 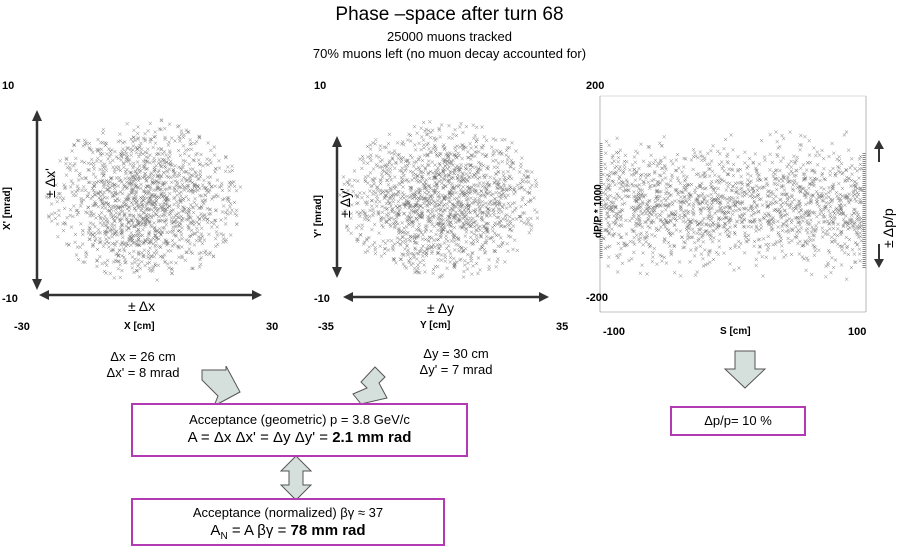 I want to click on y-tick-top-s: 200, so click(x=595, y=86).